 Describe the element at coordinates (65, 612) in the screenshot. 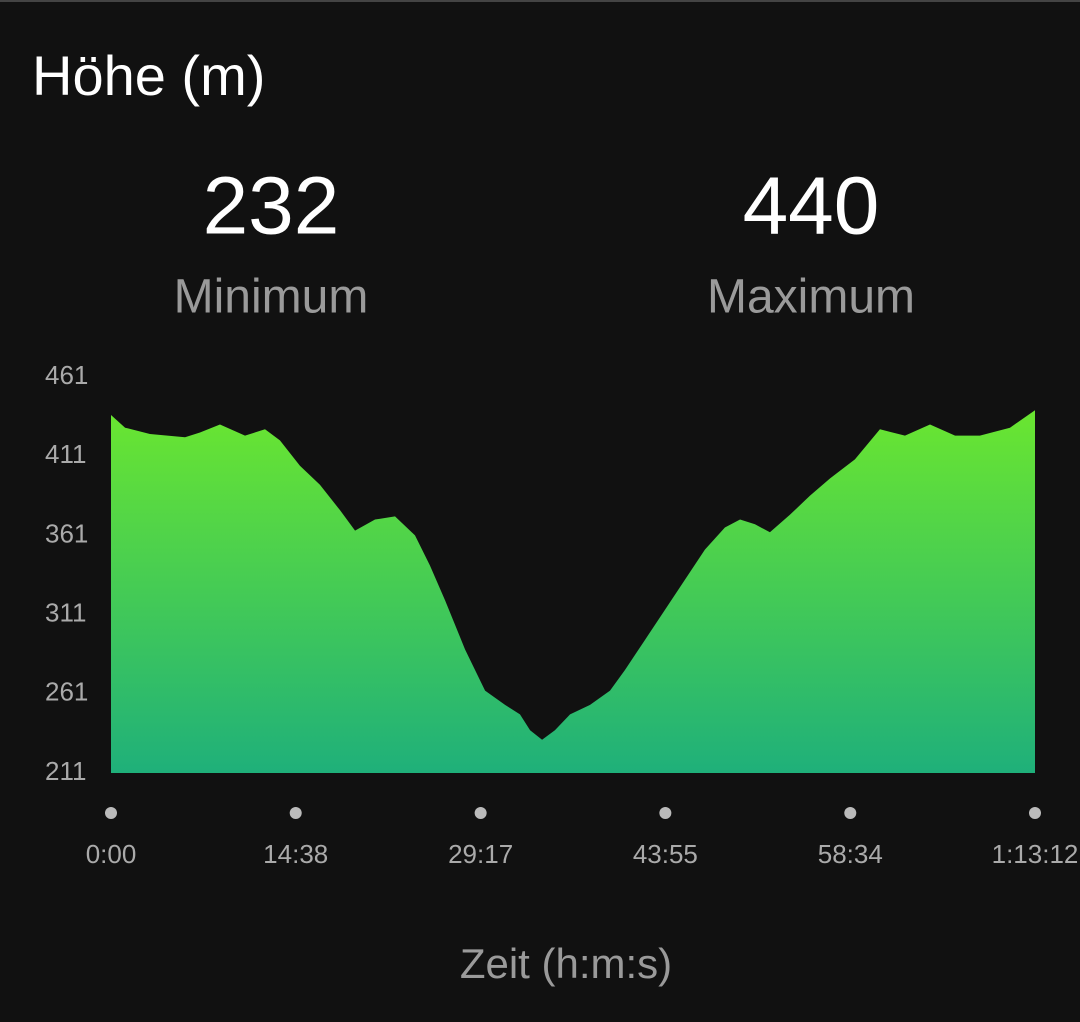

I see `y-tick-label: 311` at that location.